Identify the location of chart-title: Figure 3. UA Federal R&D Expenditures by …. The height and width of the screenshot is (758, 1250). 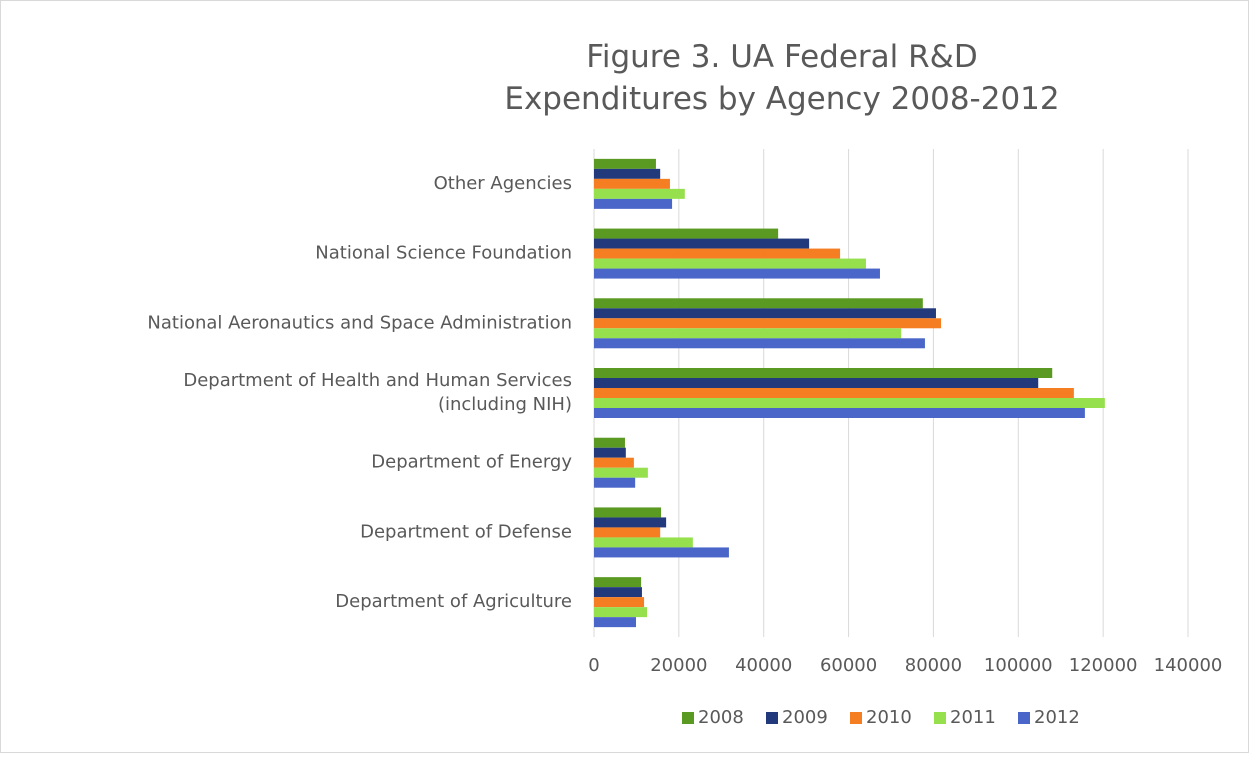
(781, 78).